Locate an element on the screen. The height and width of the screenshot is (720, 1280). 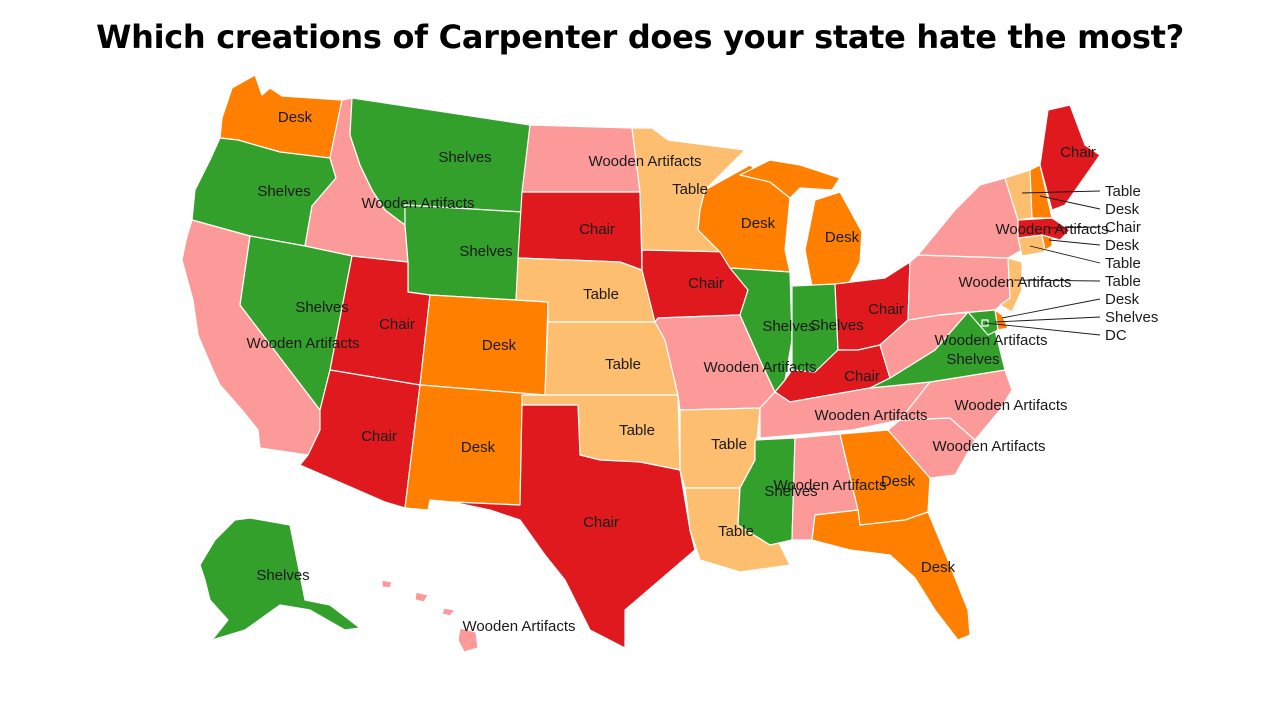
state-label-ME: Chair is located at coordinates (1078, 152).